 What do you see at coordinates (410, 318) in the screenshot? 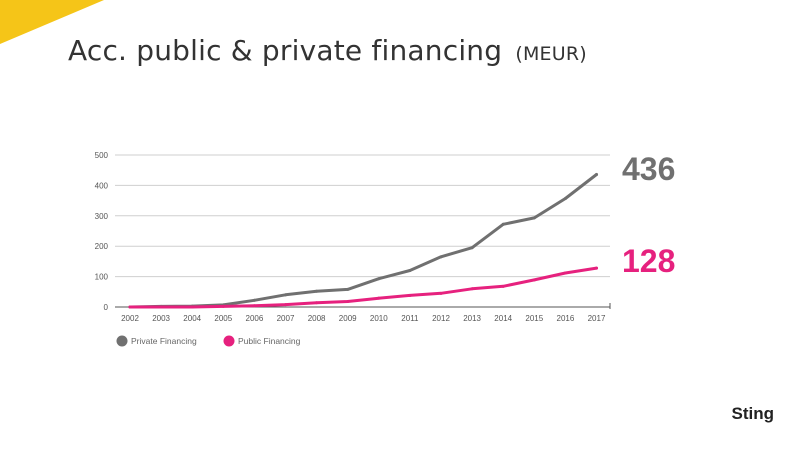
I see `x-tick-label: 2011` at bounding box center [410, 318].